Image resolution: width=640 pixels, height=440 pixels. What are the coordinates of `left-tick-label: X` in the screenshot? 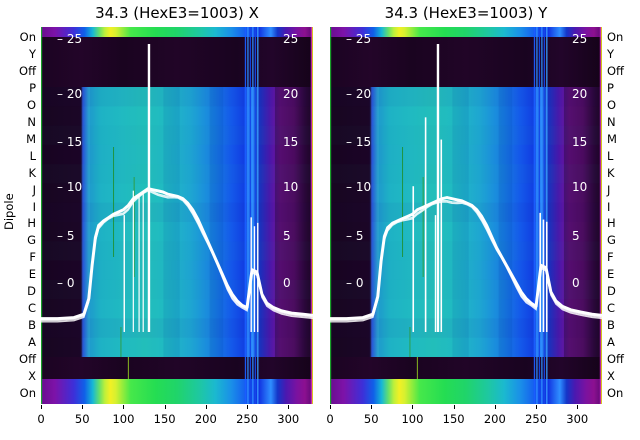 It's located at (32, 376).